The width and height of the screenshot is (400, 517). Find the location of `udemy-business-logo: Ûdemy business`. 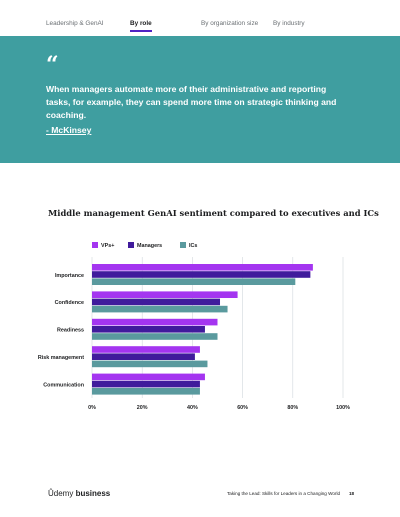

udemy-business-logo: Ûdemy business is located at coordinates (79, 493).